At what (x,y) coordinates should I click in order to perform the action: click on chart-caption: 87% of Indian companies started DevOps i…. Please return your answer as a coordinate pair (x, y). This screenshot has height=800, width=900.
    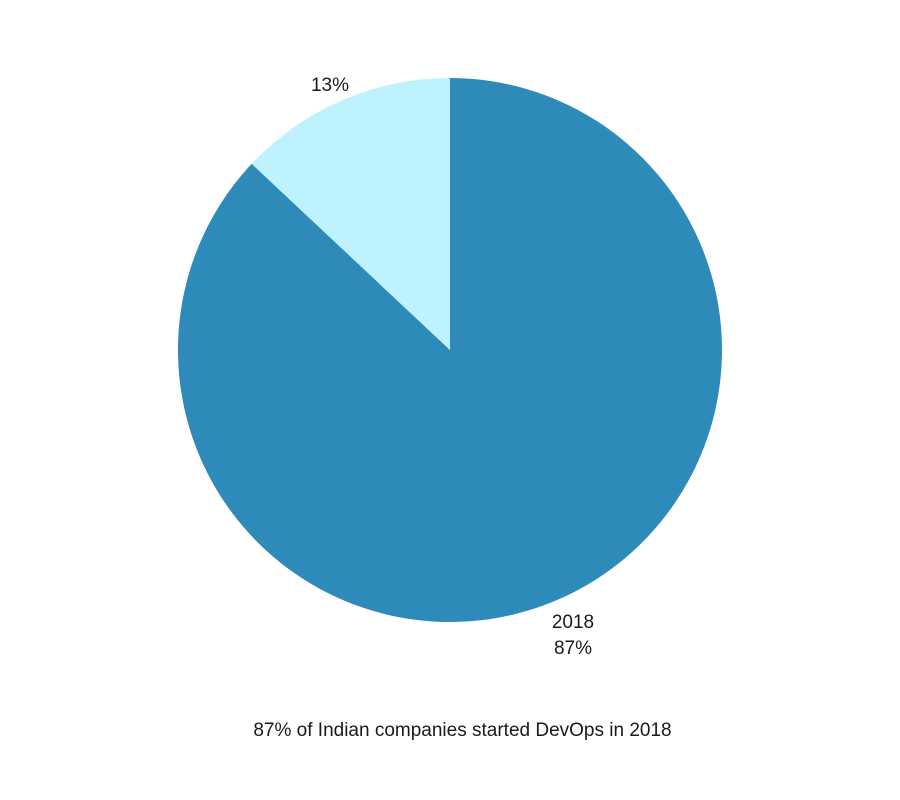
    Looking at the image, I should click on (462, 730).